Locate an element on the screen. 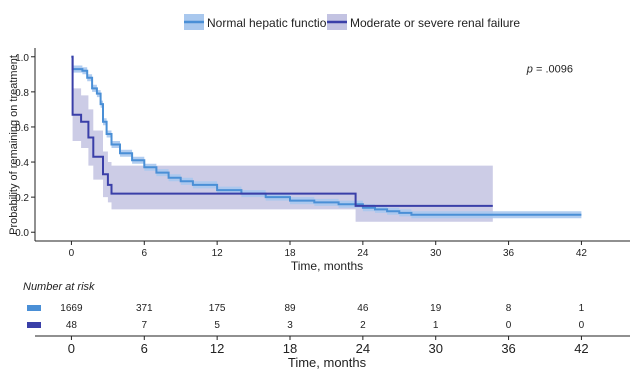  risk-table-cell: 48 is located at coordinates (72, 325).